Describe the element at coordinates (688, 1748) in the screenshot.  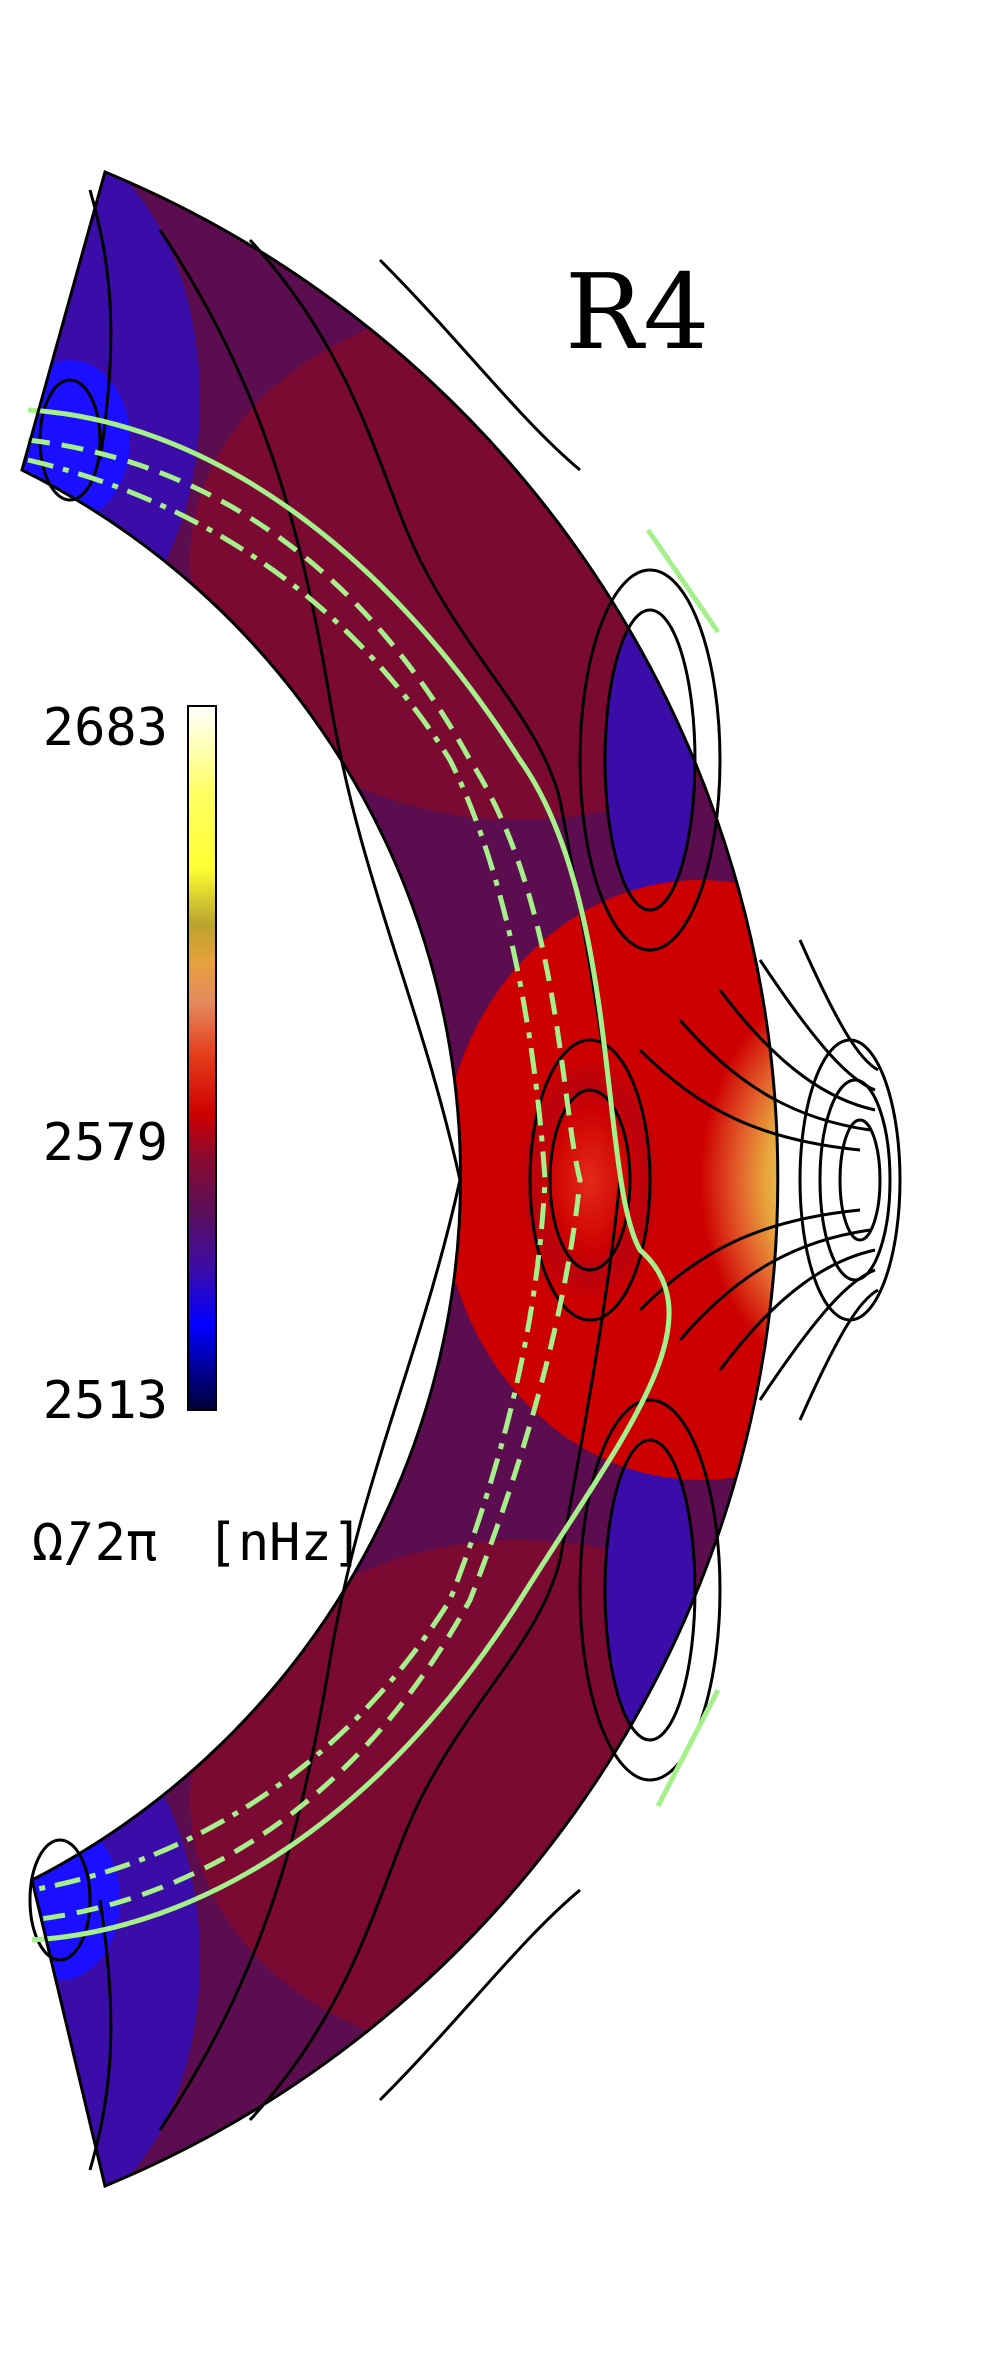
I see `south-surface-marker` at that location.